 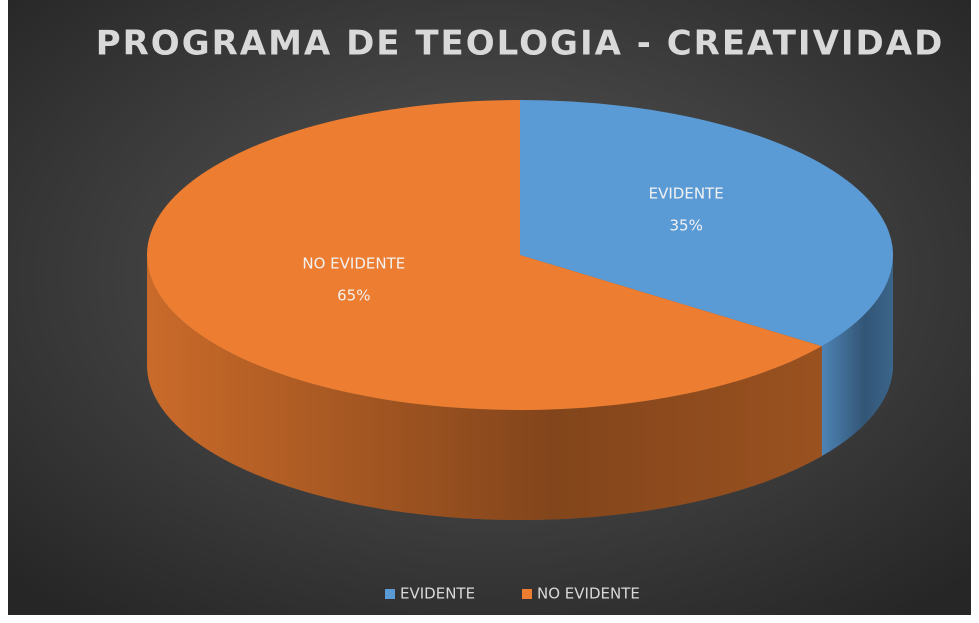 I want to click on legend-label: EVIDENTE, so click(x=437, y=594).